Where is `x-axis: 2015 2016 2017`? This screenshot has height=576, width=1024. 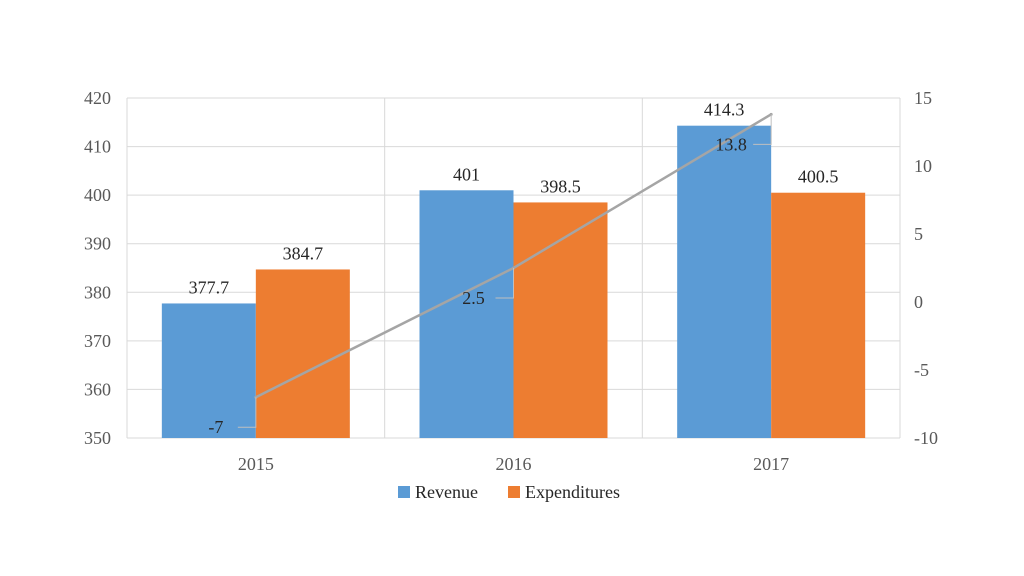
x-axis: 2015 2016 2017 is located at coordinates (513, 464).